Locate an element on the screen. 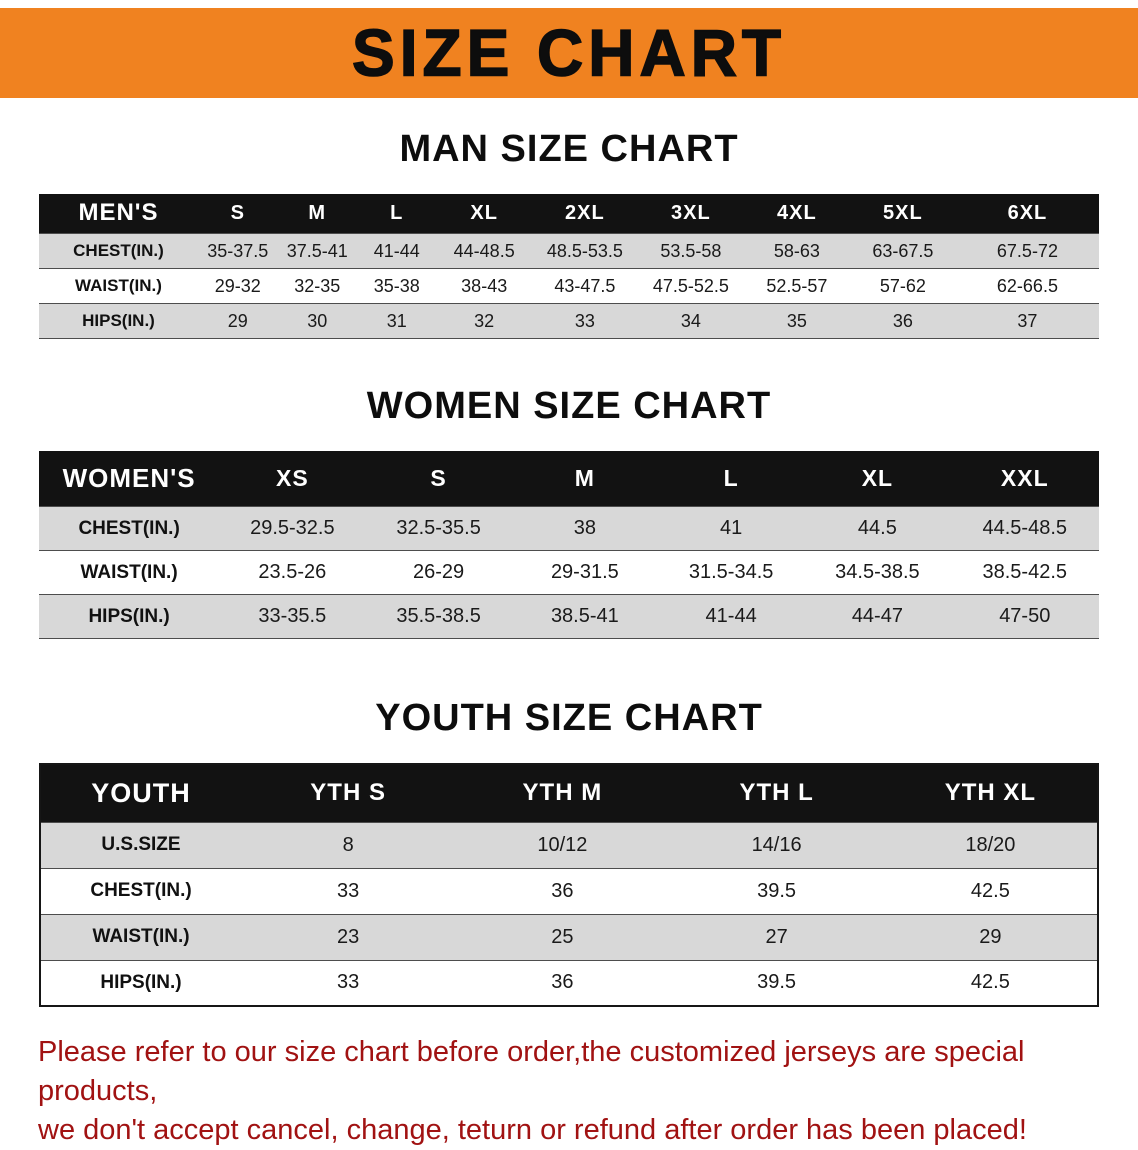  size-value: 44-47 is located at coordinates (877, 616).